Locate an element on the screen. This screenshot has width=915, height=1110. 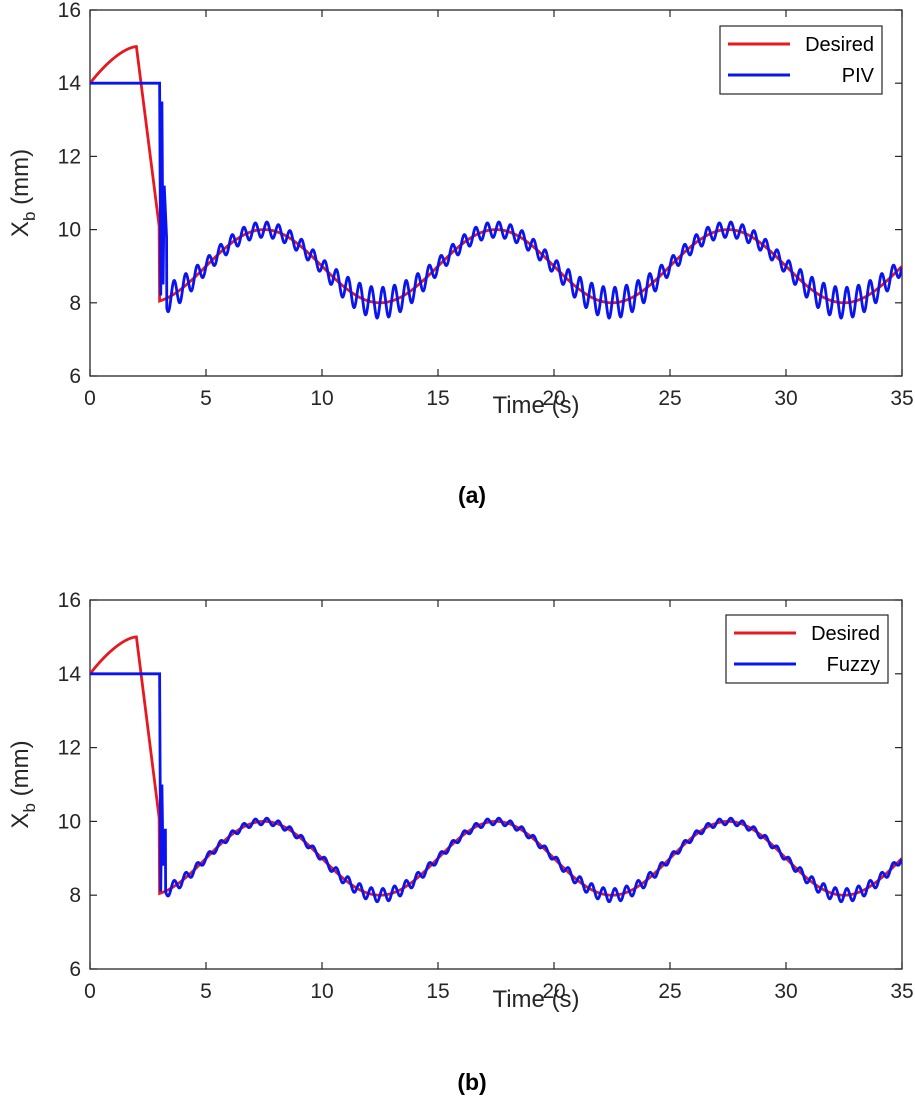
chart-b-x-tick-label: 35 is located at coordinates (901, 991).